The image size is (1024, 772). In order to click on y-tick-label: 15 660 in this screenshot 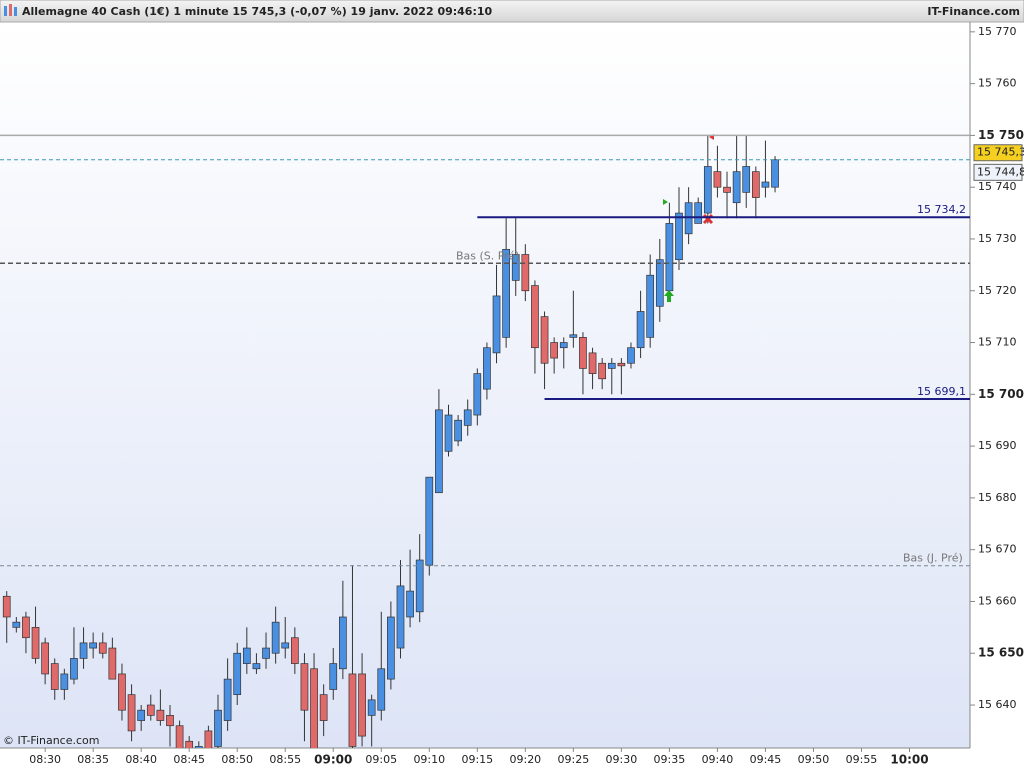, I will do `click(997, 600)`.